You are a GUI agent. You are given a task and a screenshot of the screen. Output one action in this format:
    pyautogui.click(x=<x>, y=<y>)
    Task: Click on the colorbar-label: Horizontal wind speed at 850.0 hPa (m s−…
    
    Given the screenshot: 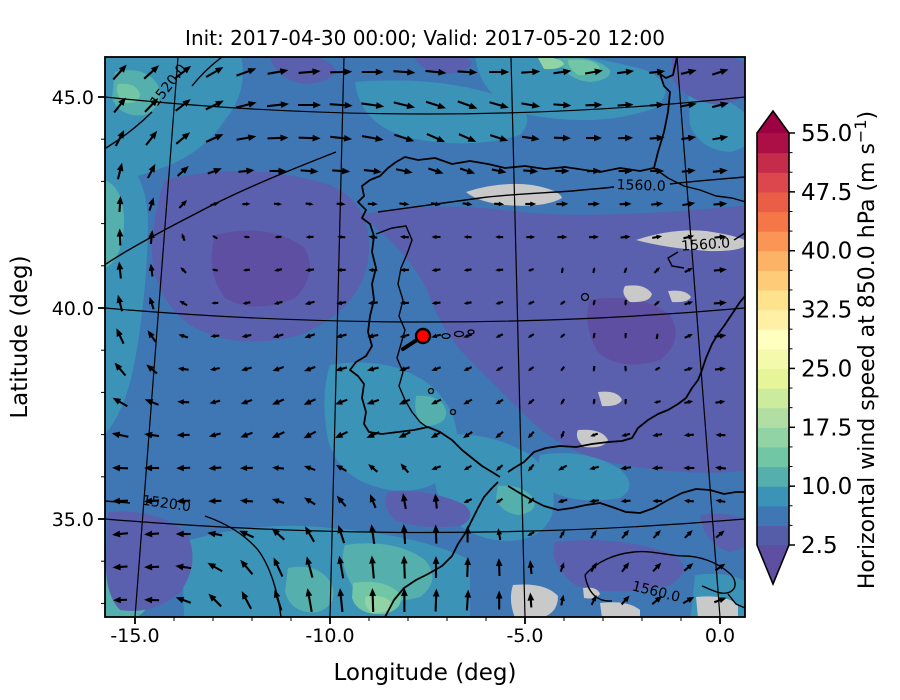 What is the action you would take?
    pyautogui.click(x=865, y=350)
    